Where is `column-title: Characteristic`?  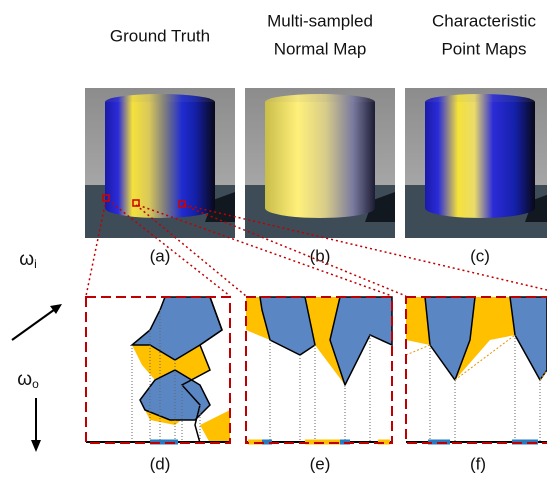
column-title: Characteristic is located at coordinates (484, 20).